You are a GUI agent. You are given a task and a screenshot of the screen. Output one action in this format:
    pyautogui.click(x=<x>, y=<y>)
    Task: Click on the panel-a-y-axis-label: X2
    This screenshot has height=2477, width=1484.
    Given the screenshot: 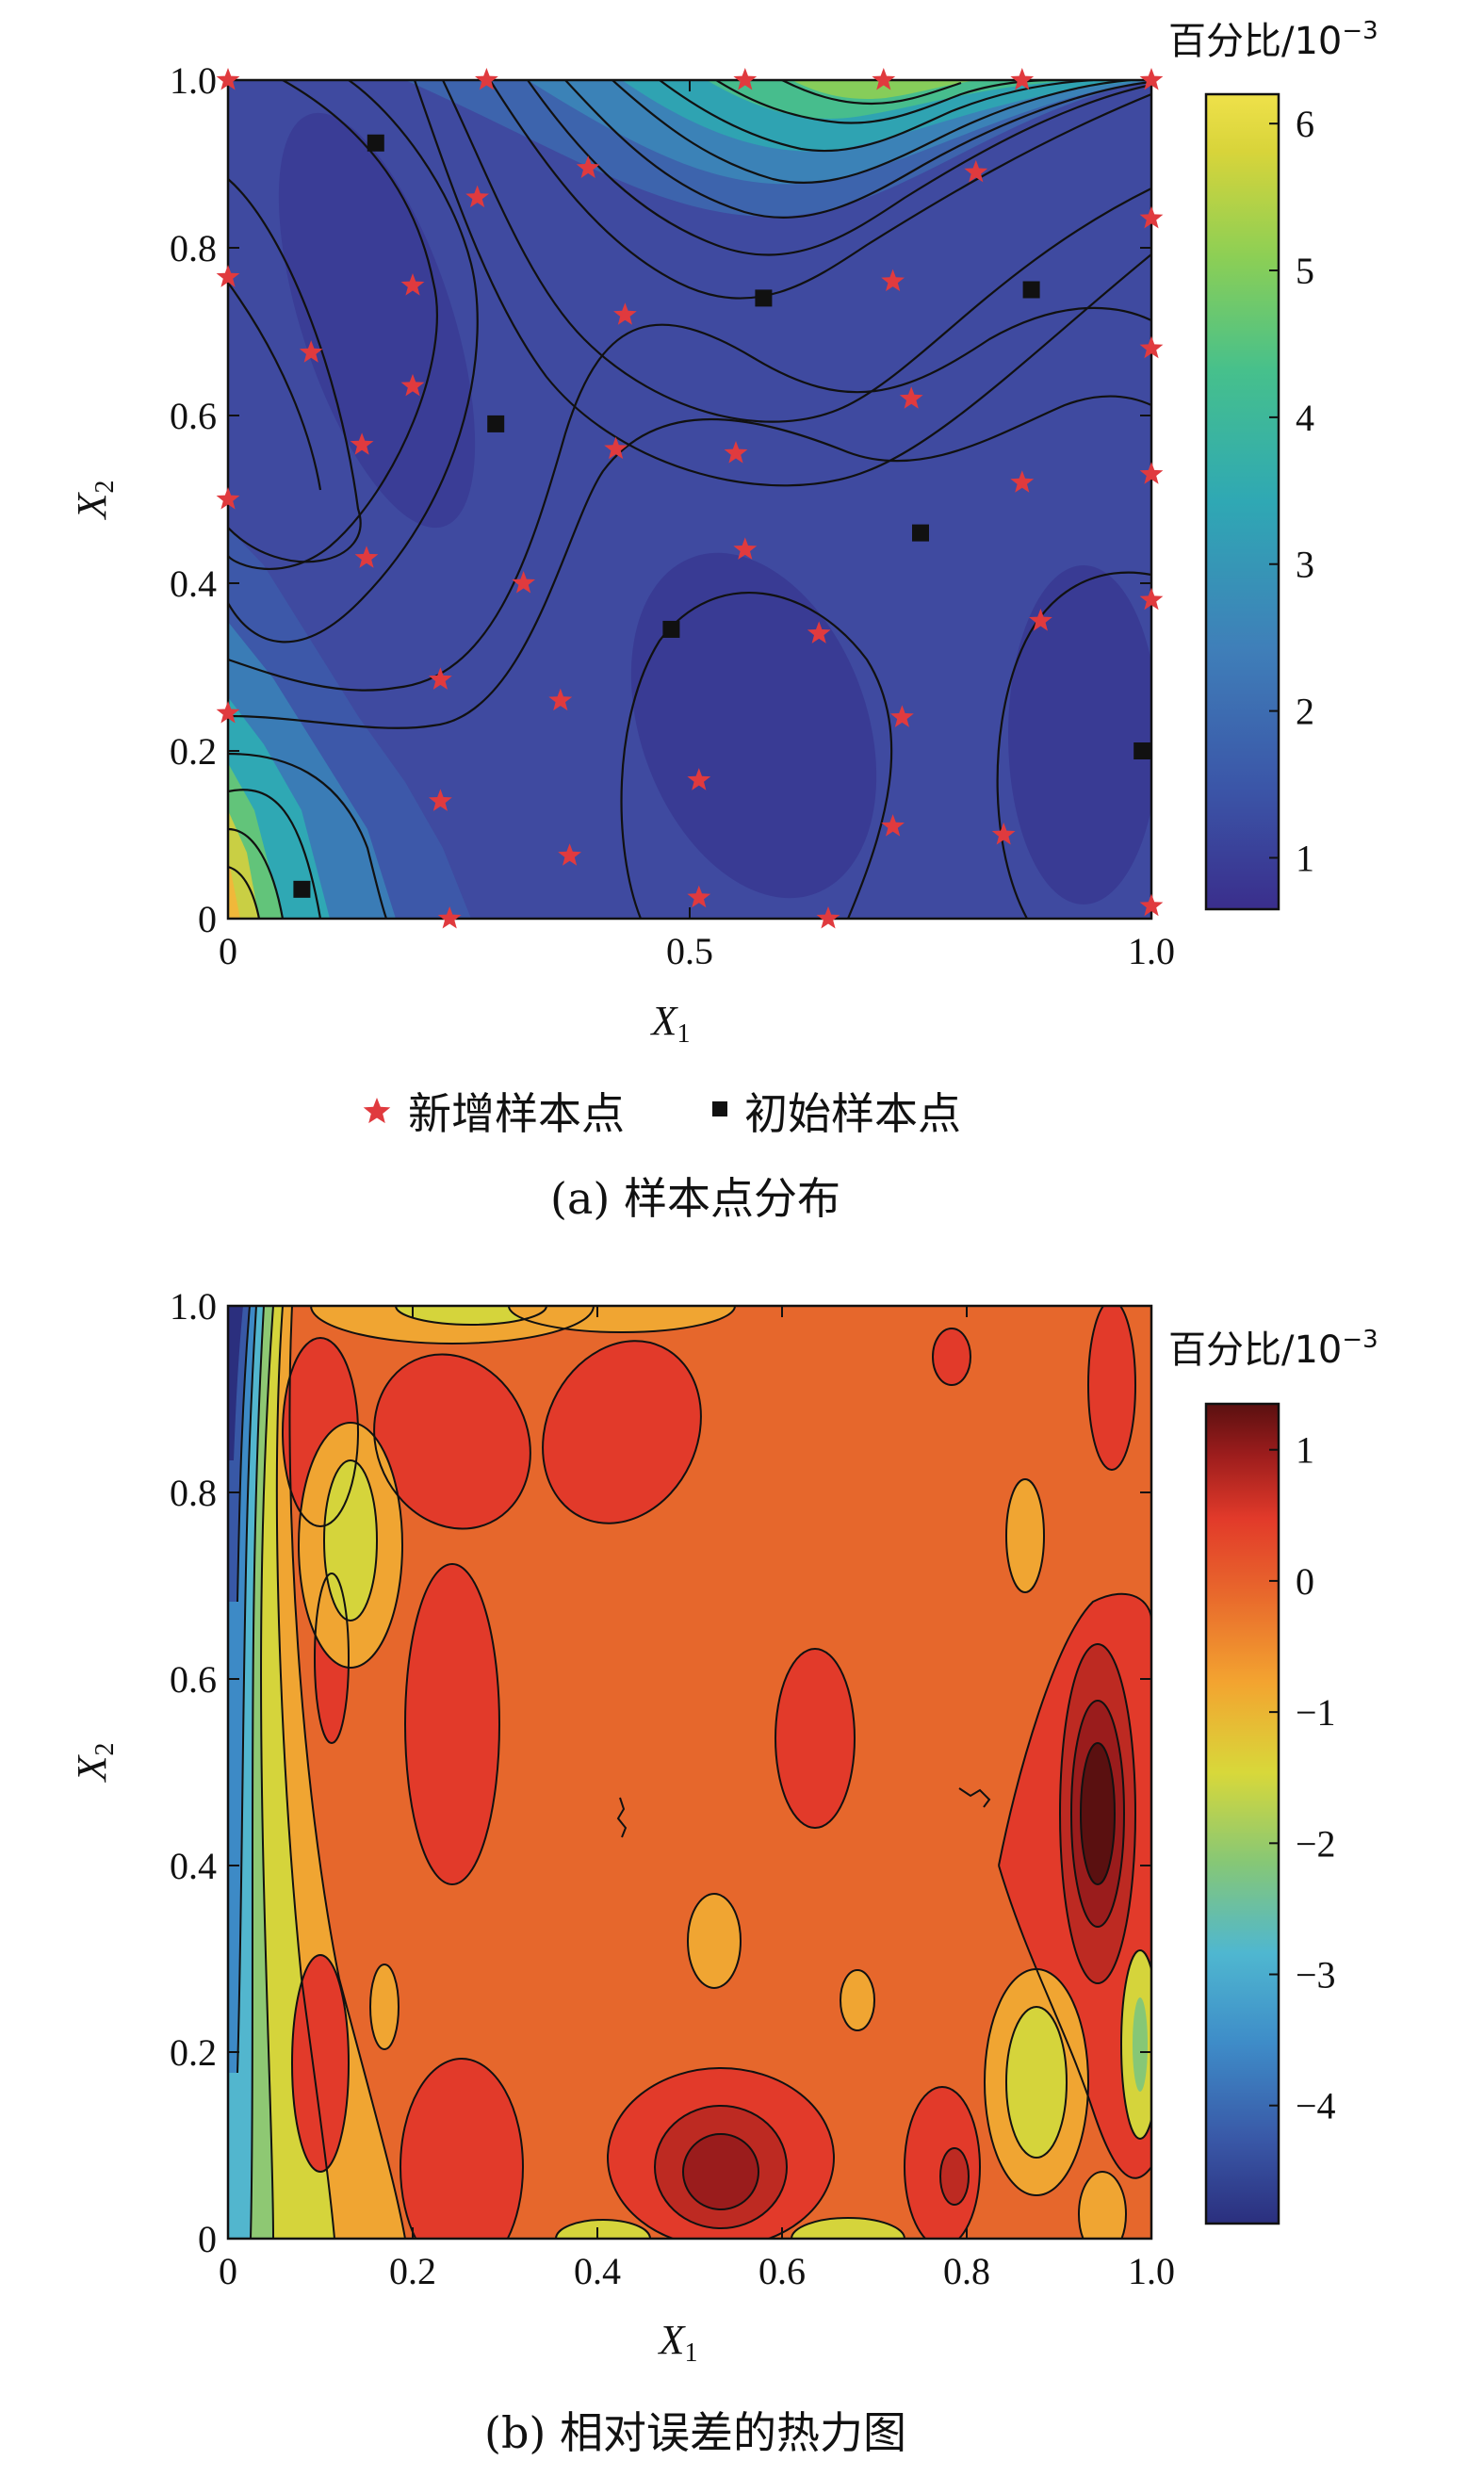 What is the action you would take?
    pyautogui.click(x=94, y=501)
    